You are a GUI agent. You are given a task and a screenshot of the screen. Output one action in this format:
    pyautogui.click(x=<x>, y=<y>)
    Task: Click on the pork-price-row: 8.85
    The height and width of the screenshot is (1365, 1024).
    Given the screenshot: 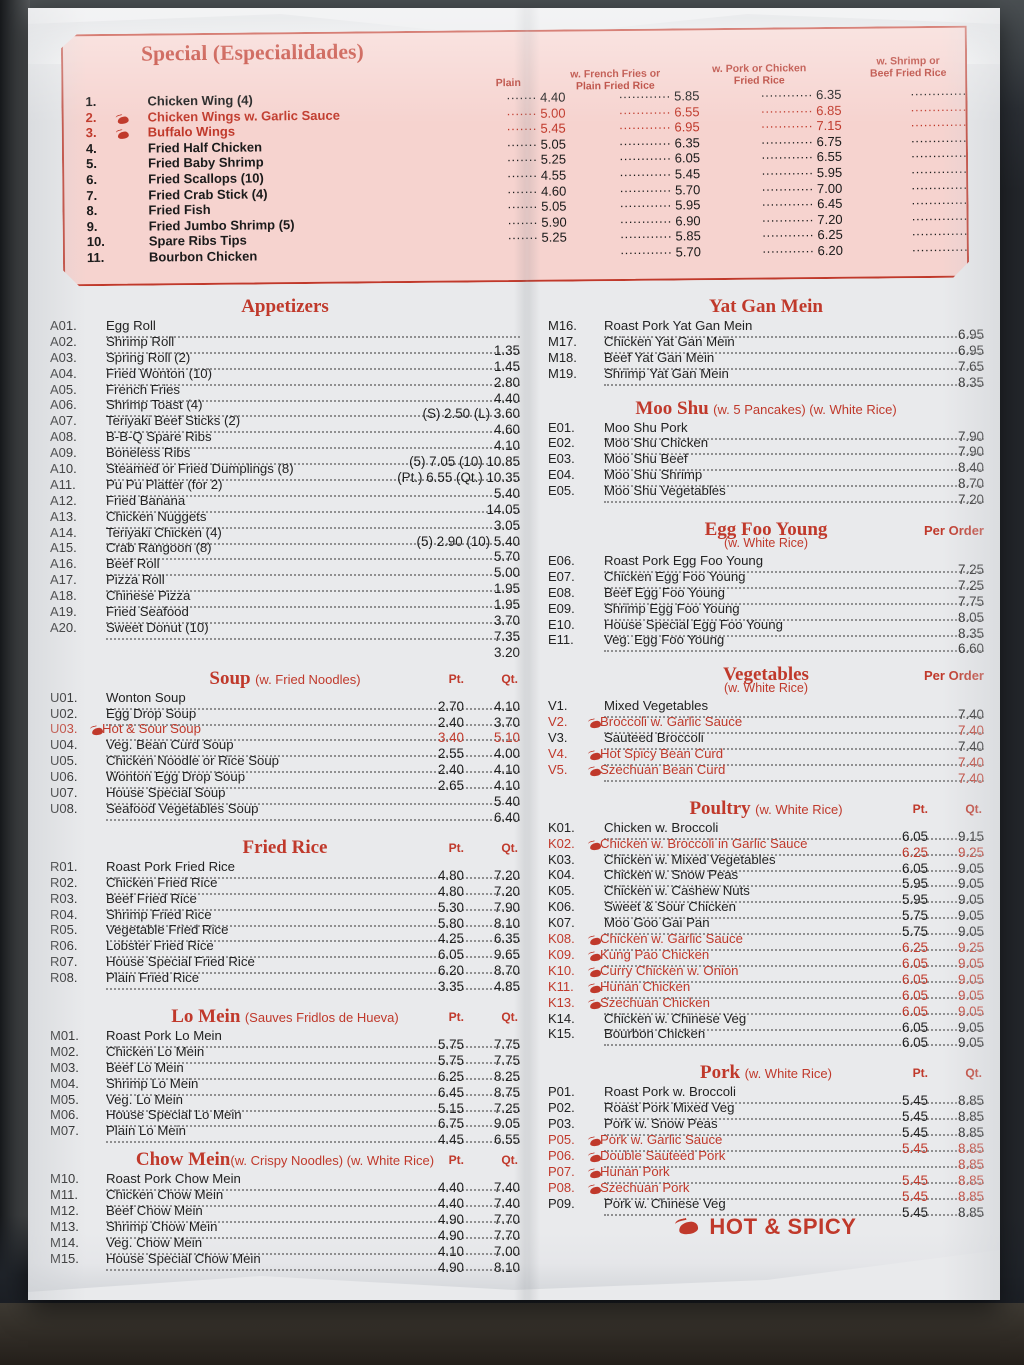 What is the action you would take?
    pyautogui.click(x=766, y=1165)
    